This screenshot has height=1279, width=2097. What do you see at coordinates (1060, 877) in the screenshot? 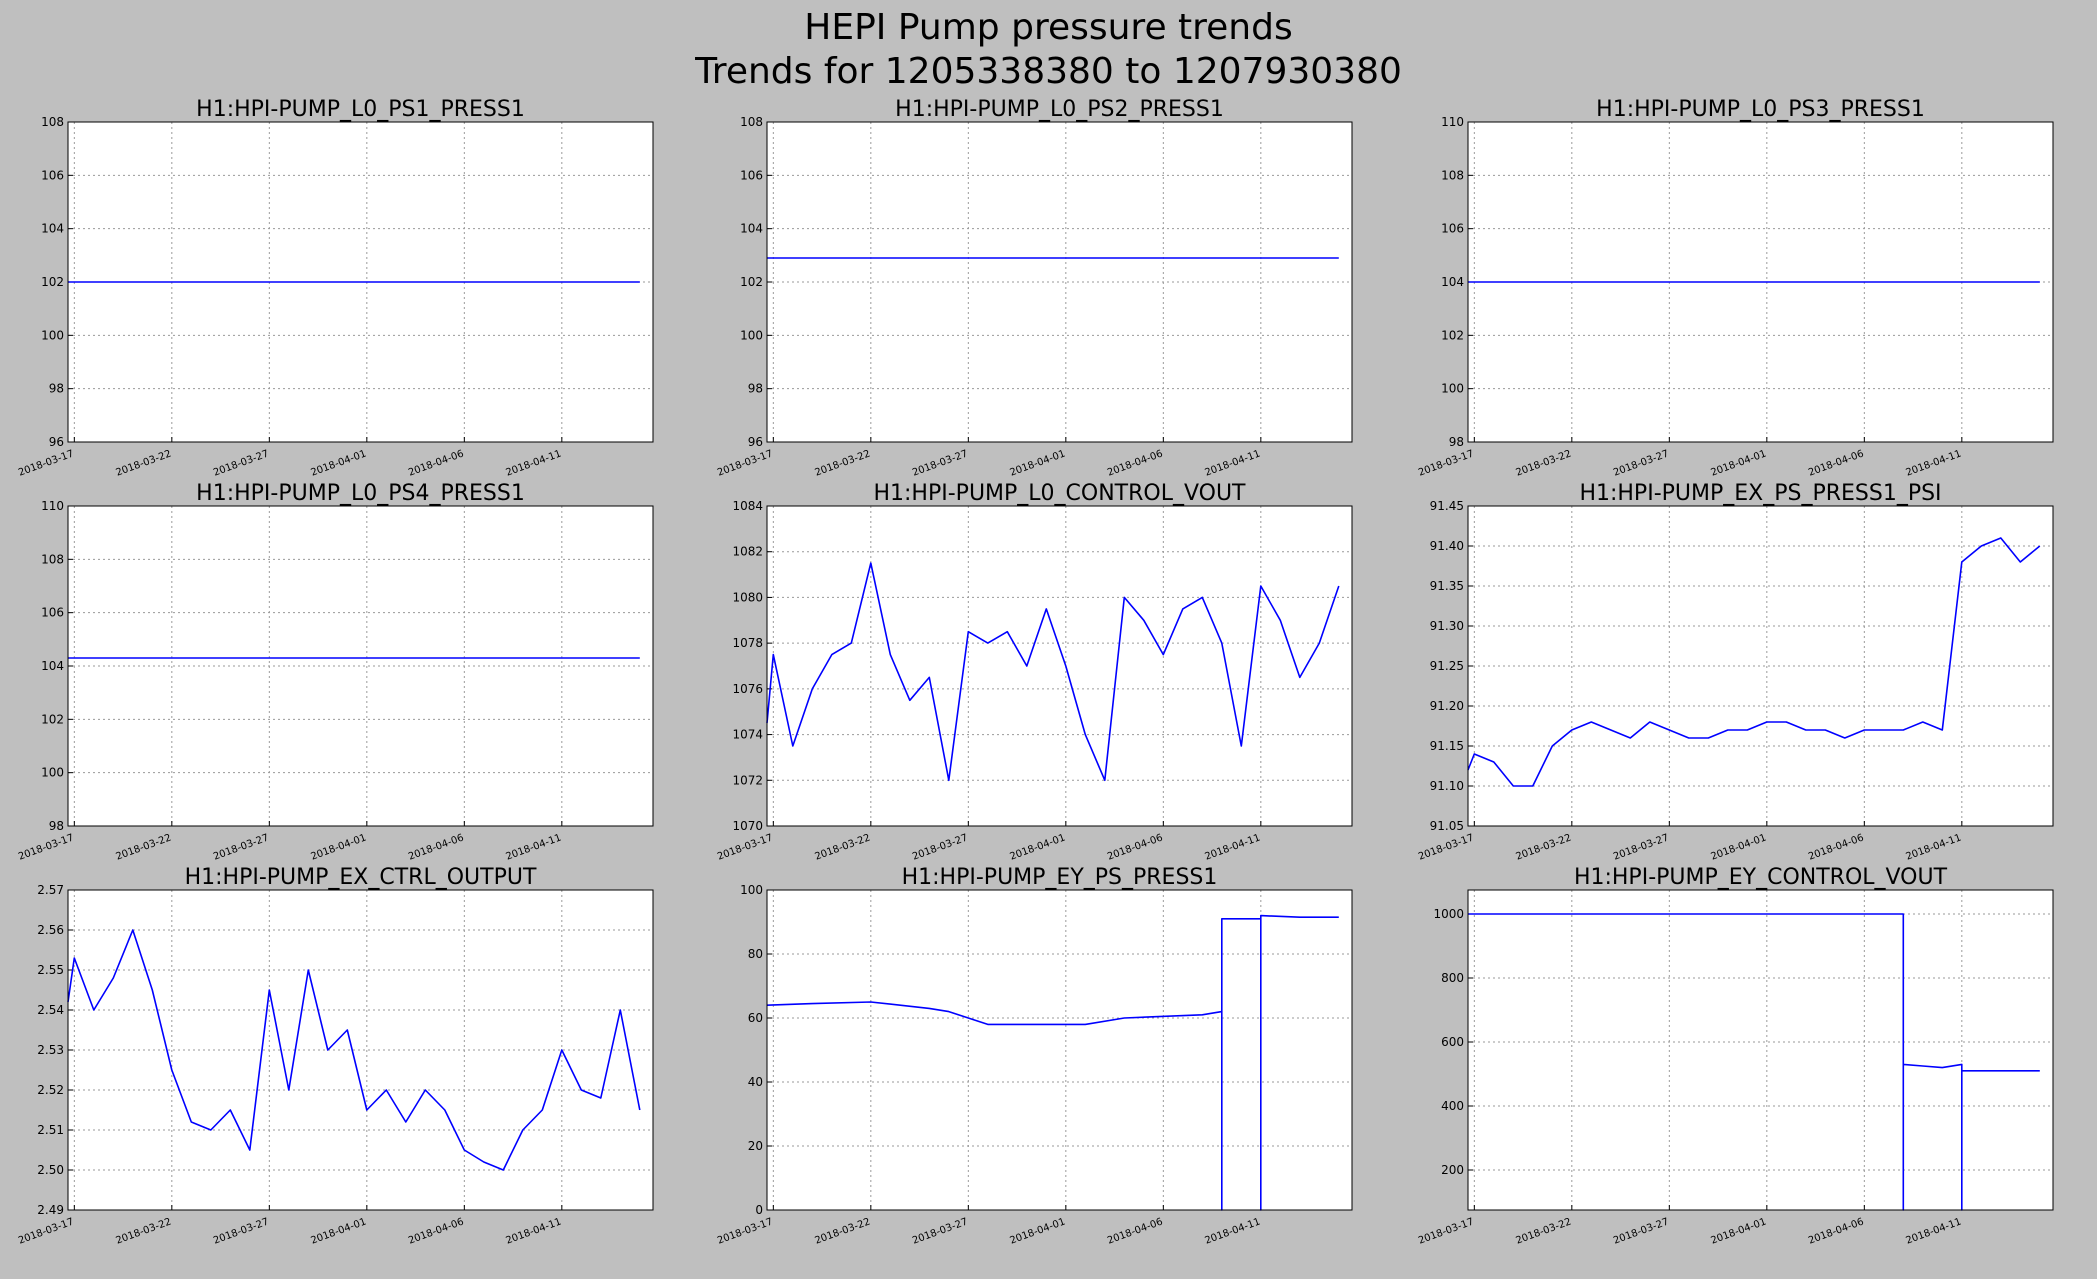
I see `subplot-title: H1:HPI-PUMP_EY_PS_PRESS1` at bounding box center [1060, 877].